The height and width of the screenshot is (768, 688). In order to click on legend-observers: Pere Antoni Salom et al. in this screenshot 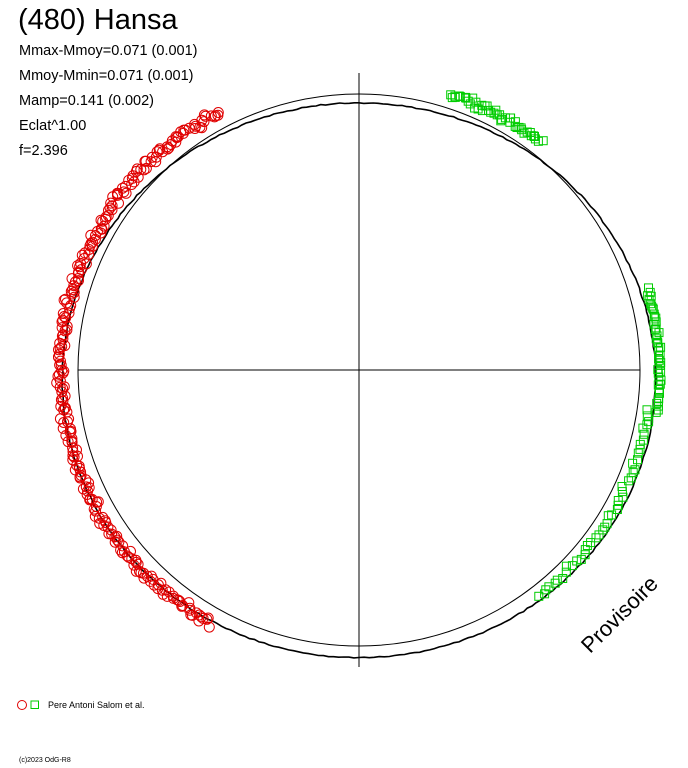, I will do `click(96, 705)`.